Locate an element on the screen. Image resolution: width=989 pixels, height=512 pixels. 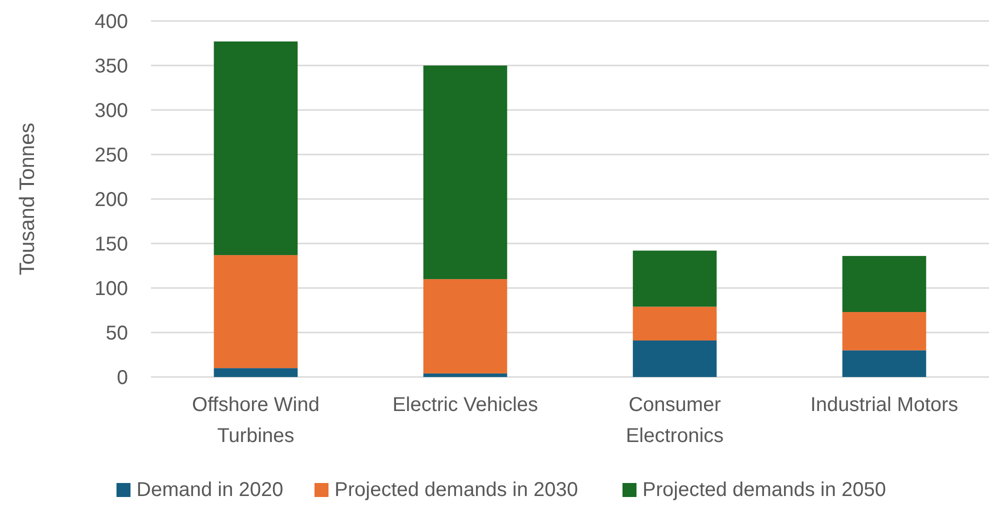
legend-label: Projected demands in 2050 is located at coordinates (764, 490).